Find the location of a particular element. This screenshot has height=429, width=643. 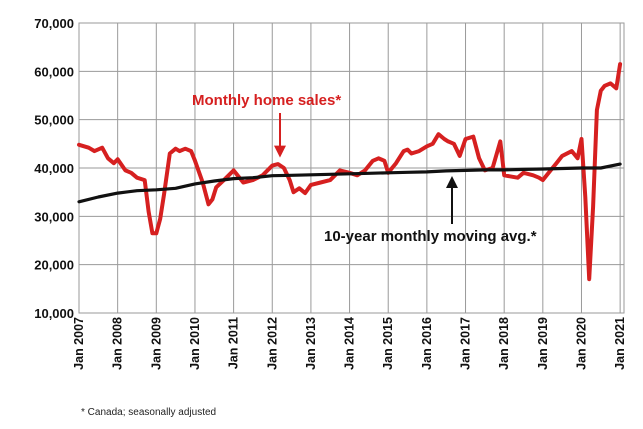

x-tick-label: Jan 2011 is located at coordinates (234, 343).